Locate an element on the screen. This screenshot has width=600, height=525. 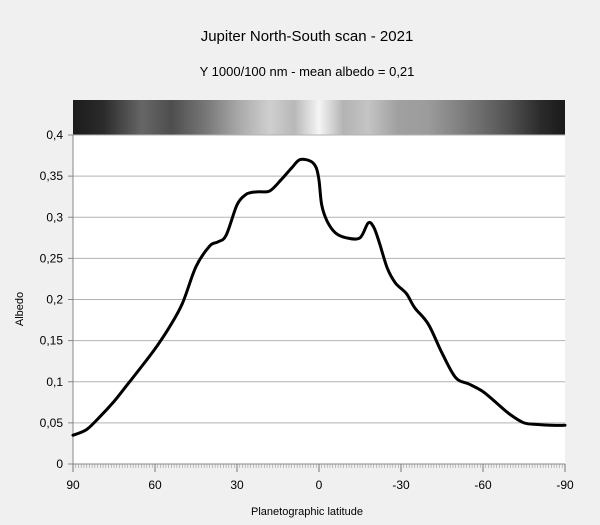
x-tick-label: 30 is located at coordinates (237, 485).